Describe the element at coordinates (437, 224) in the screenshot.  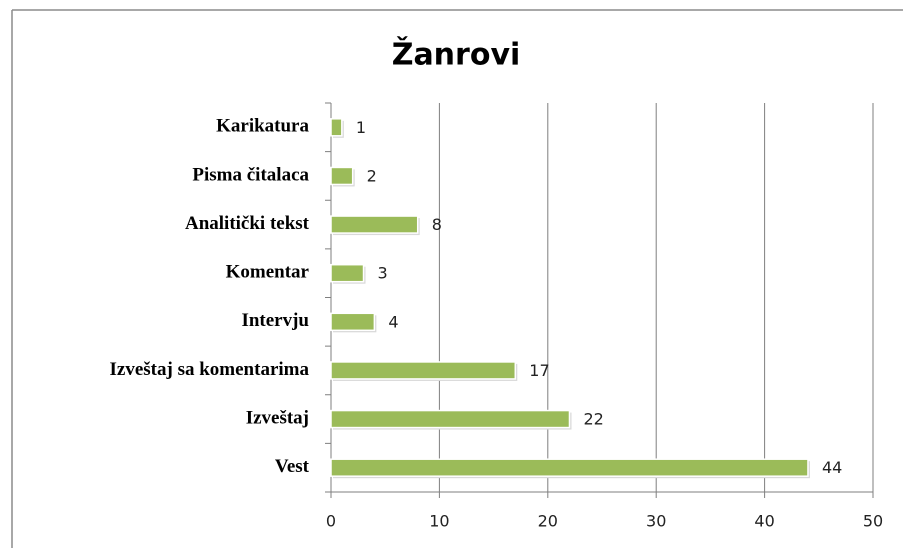
I see `value-label: 8` at that location.